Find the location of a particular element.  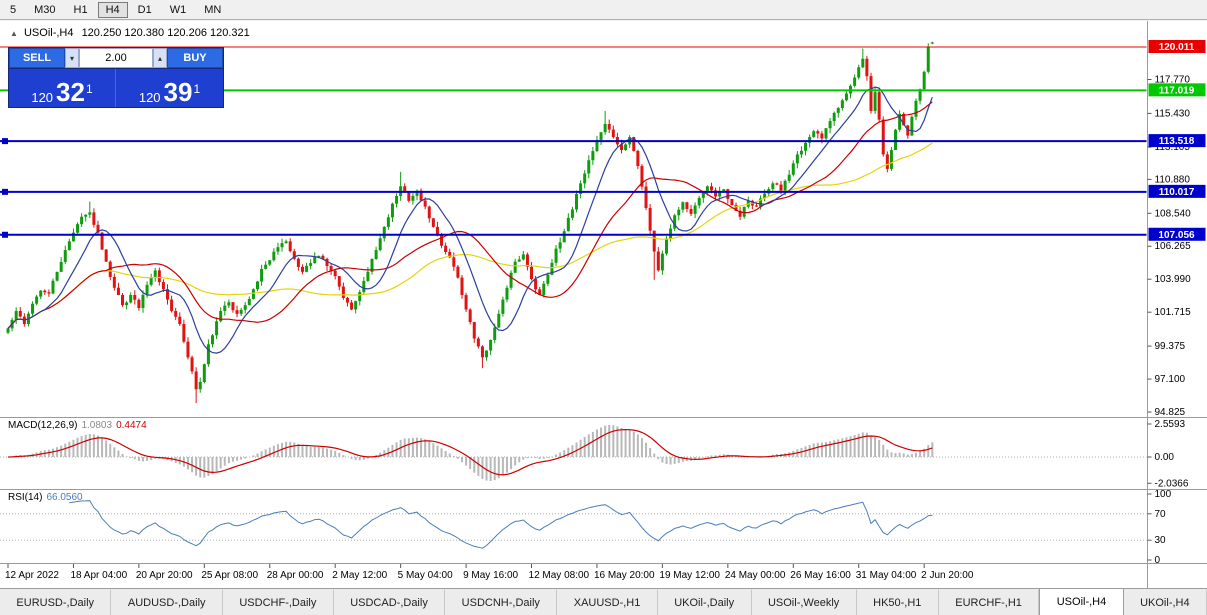

timeframe-button-W1: W1 is located at coordinates (178, 9).